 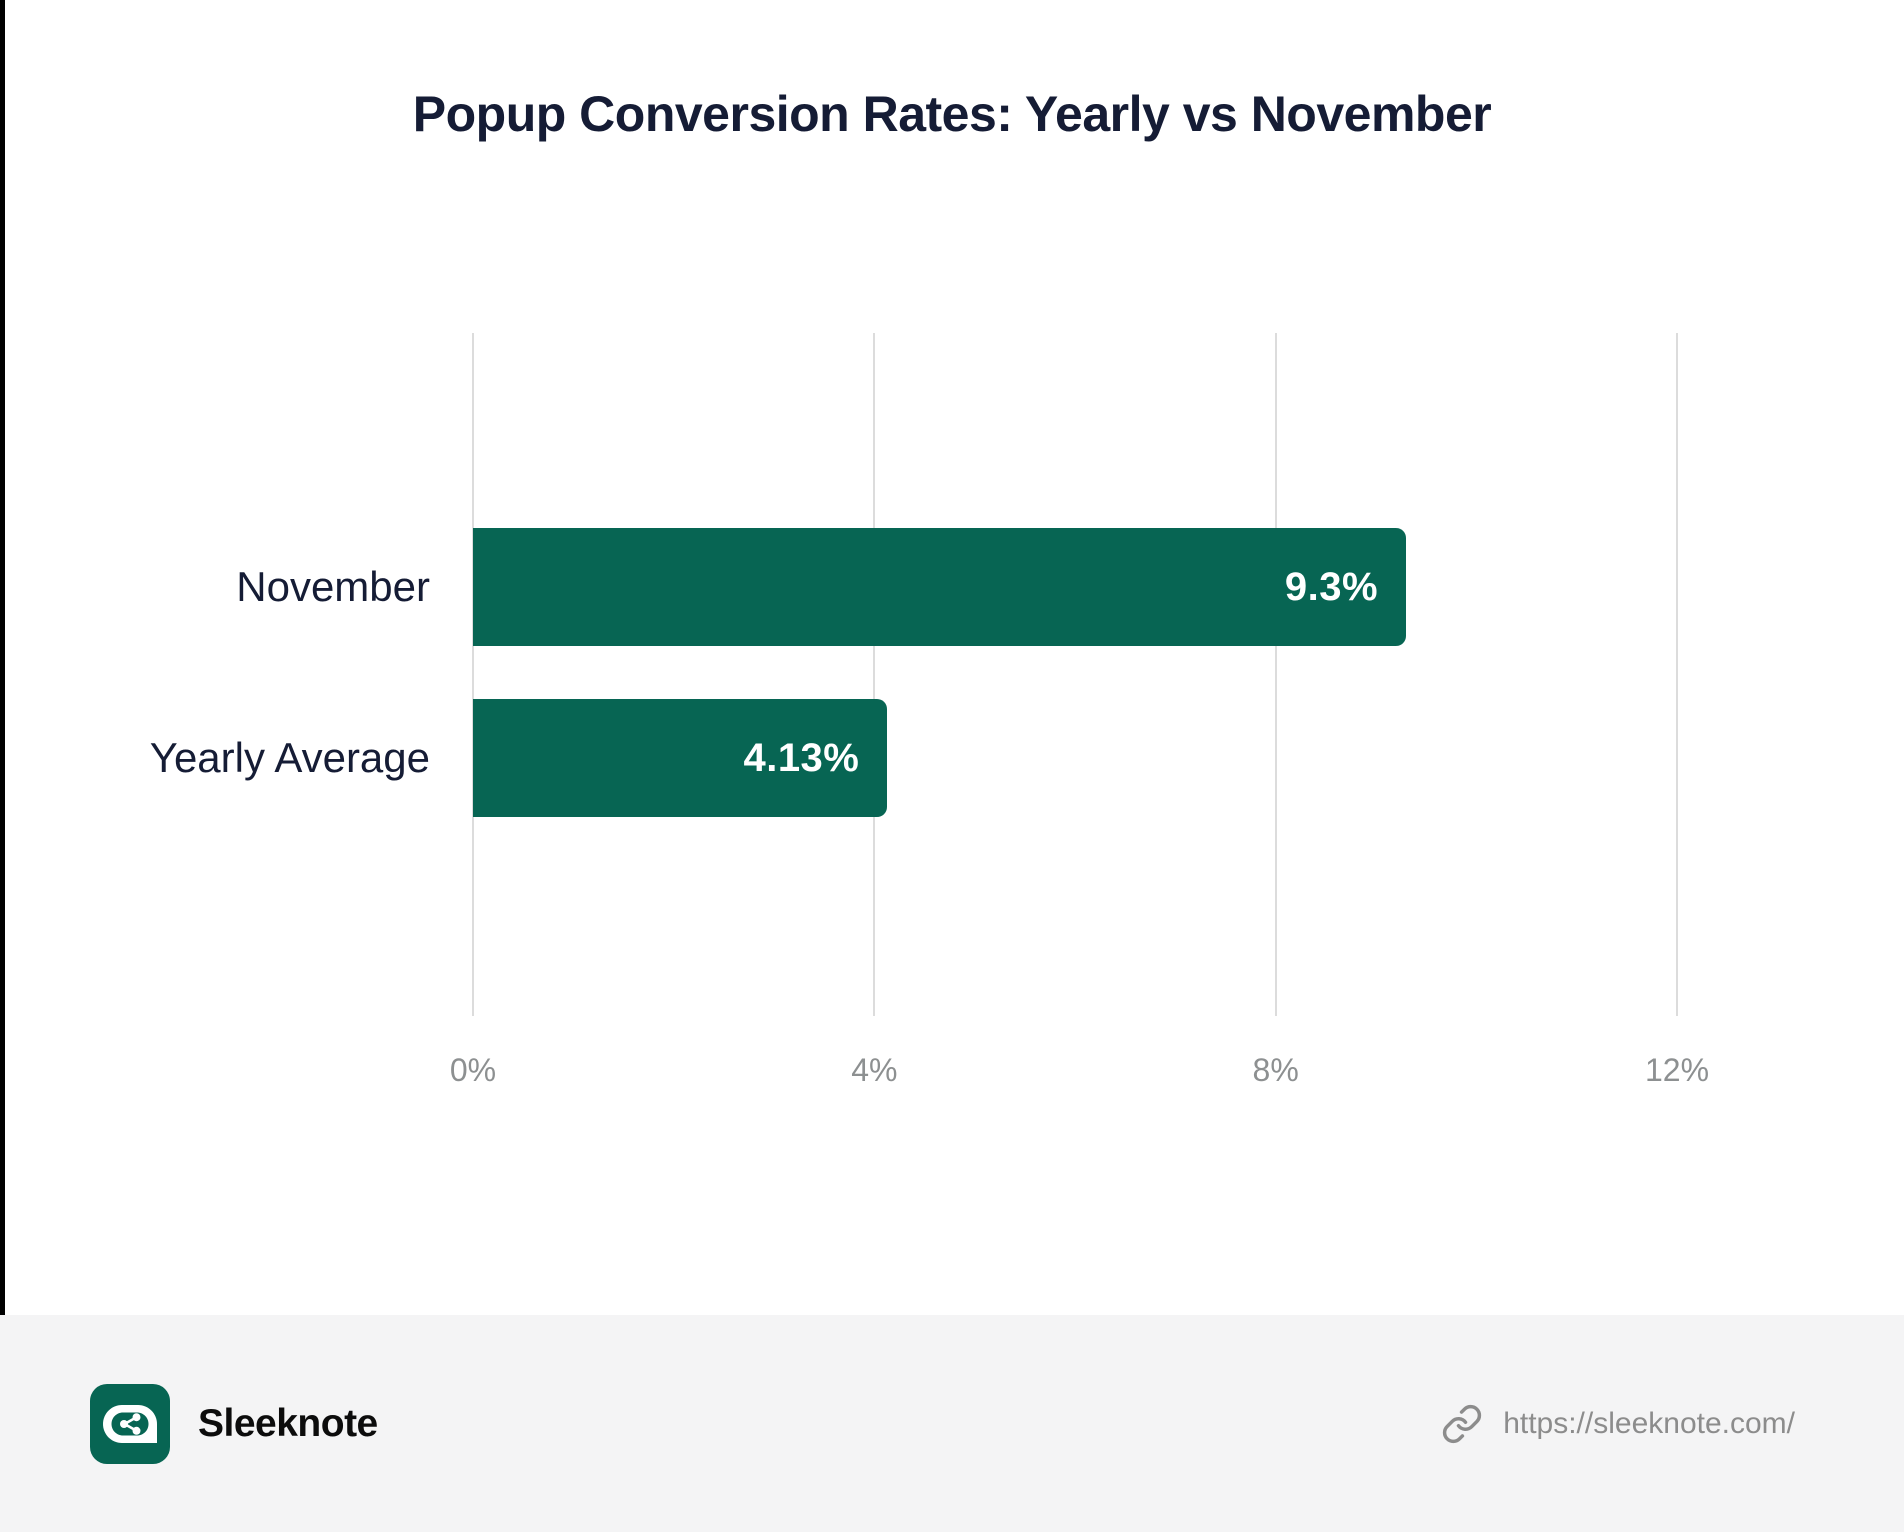 I want to click on x-tick-label: 0%, so click(x=473, y=1070).